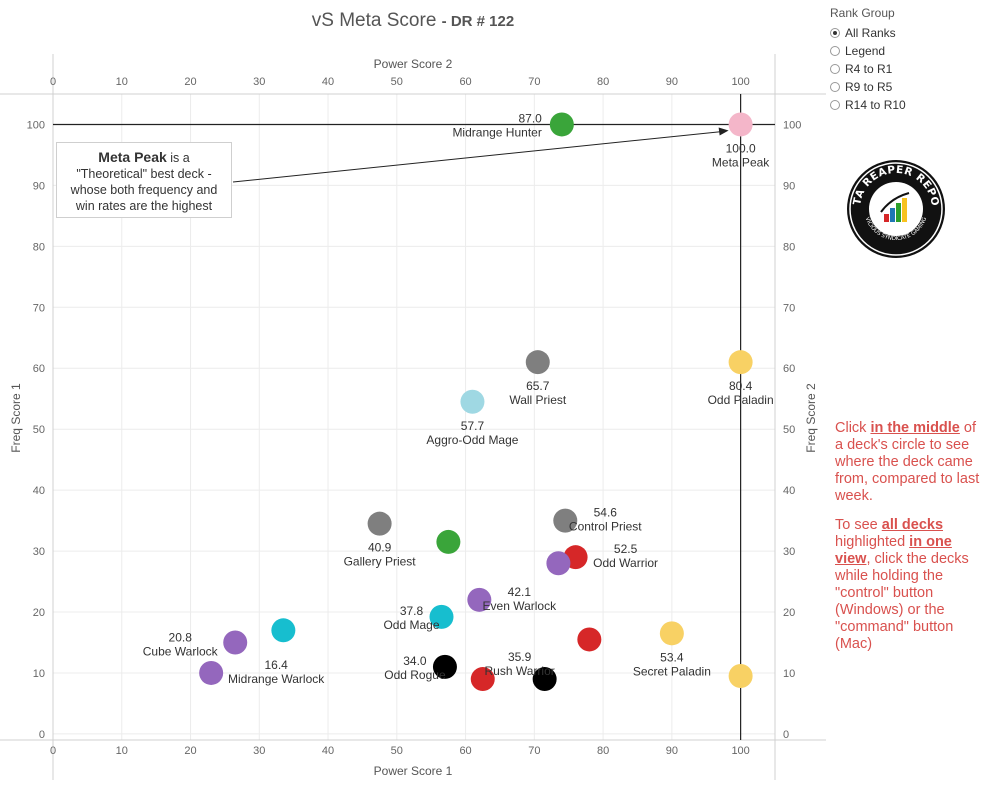 This screenshot has width=983, height=793. I want to click on rank-option-label: Legend, so click(865, 51).